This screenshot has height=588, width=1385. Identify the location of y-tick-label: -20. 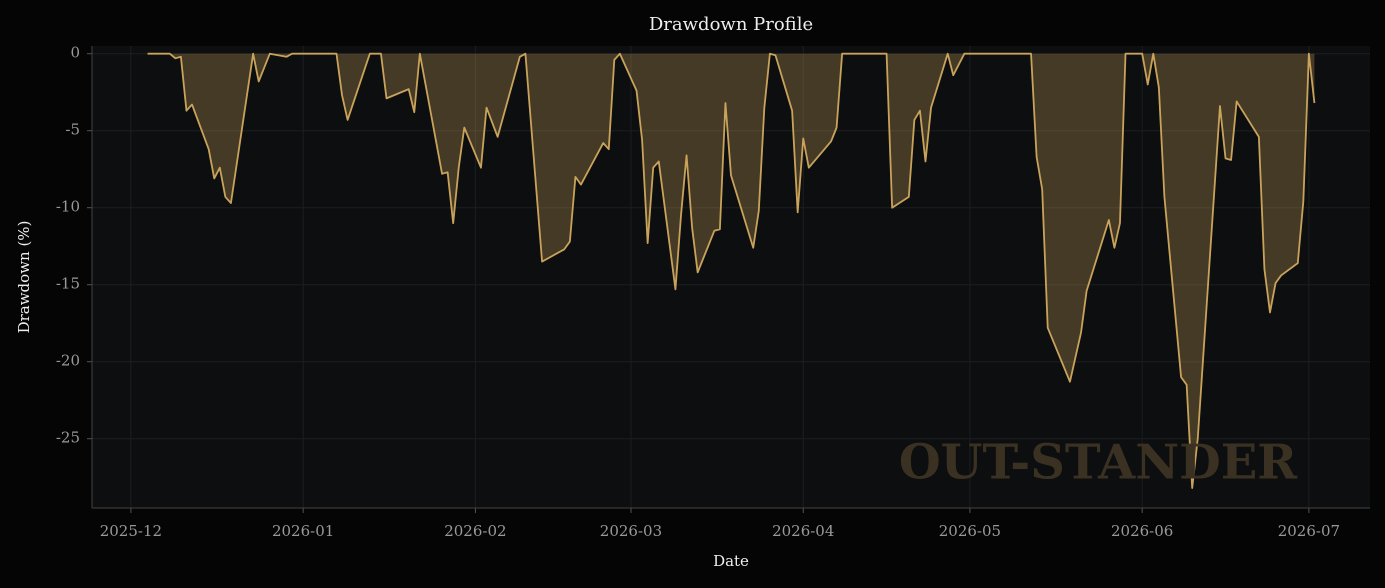
(68, 361).